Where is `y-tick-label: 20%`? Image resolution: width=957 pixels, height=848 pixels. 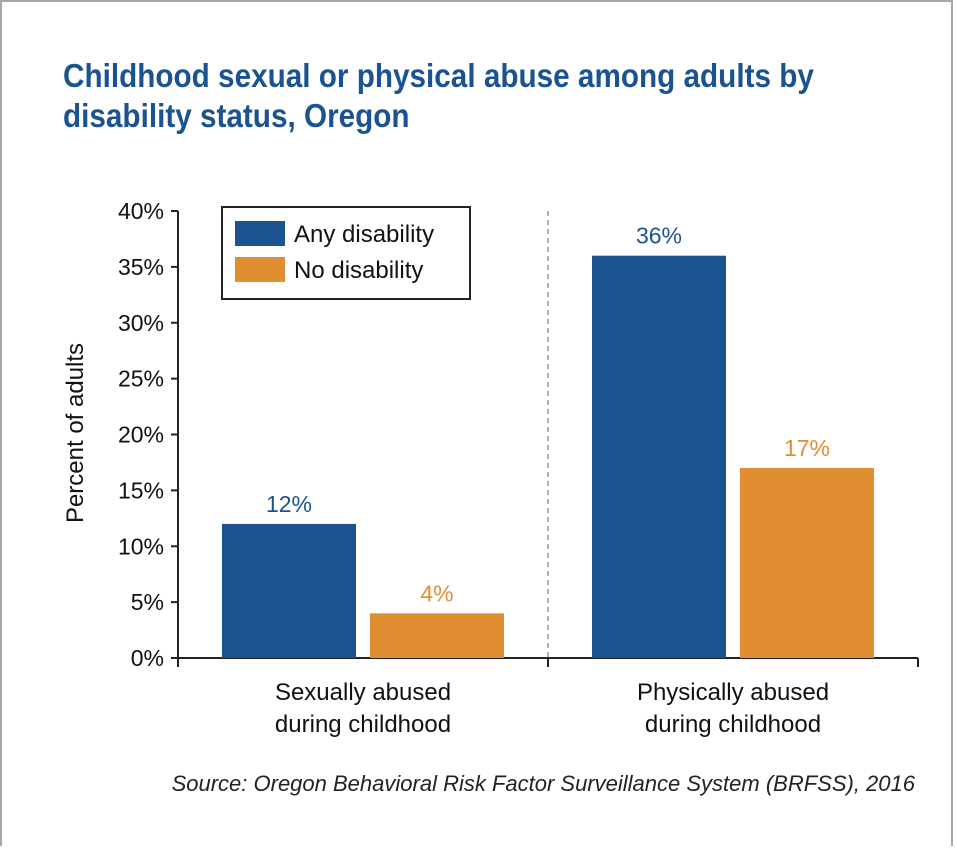
y-tick-label: 20% is located at coordinates (141, 435).